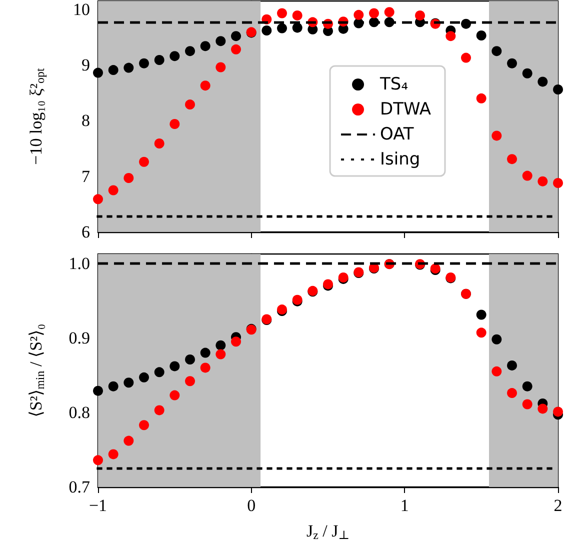 This screenshot has width=566, height=559. I want to click on legend-label: TS₄, so click(393, 84).